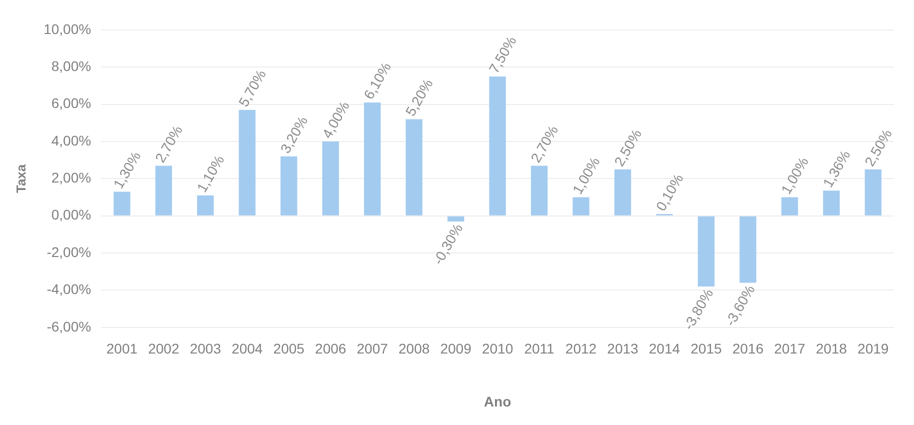 The image size is (914, 425). I want to click on x-tick-label: 2010, so click(498, 348).